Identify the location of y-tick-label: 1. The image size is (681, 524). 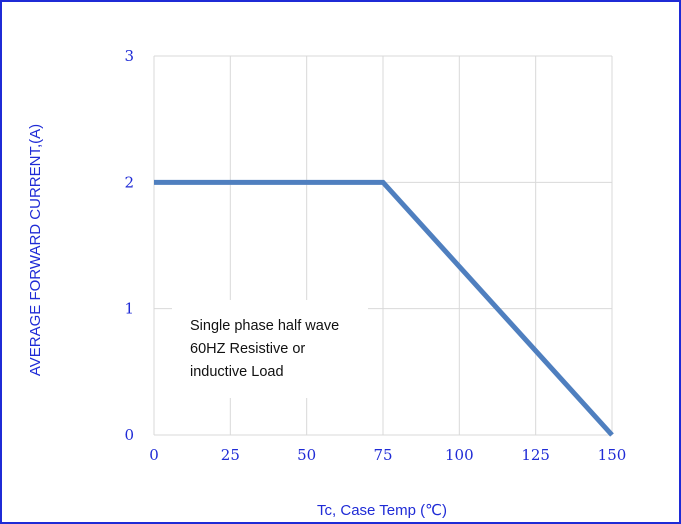
(129, 309).